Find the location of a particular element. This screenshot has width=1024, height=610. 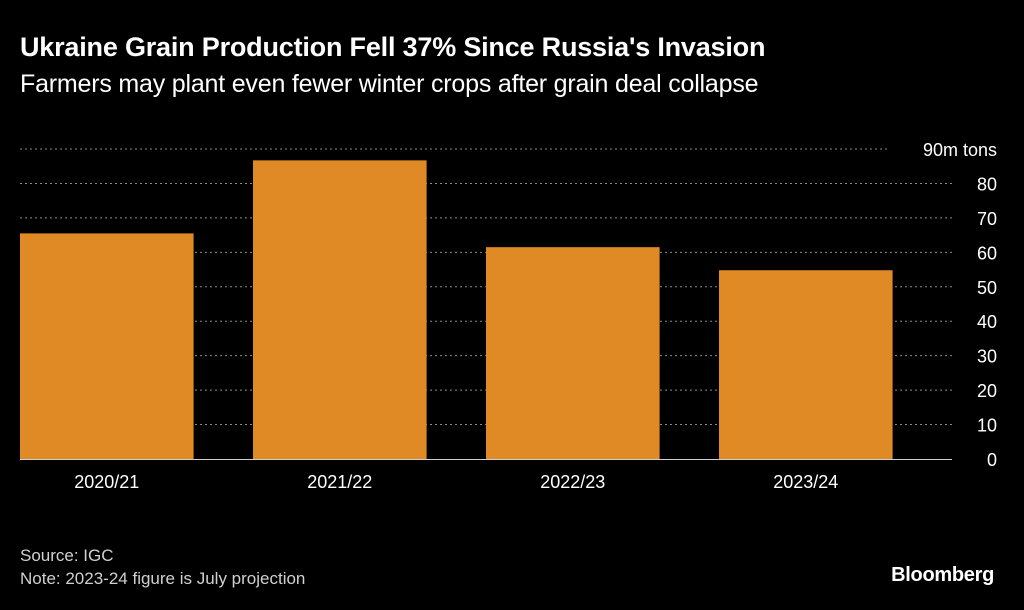

x-tick-label: 2020/21 is located at coordinates (106, 482).